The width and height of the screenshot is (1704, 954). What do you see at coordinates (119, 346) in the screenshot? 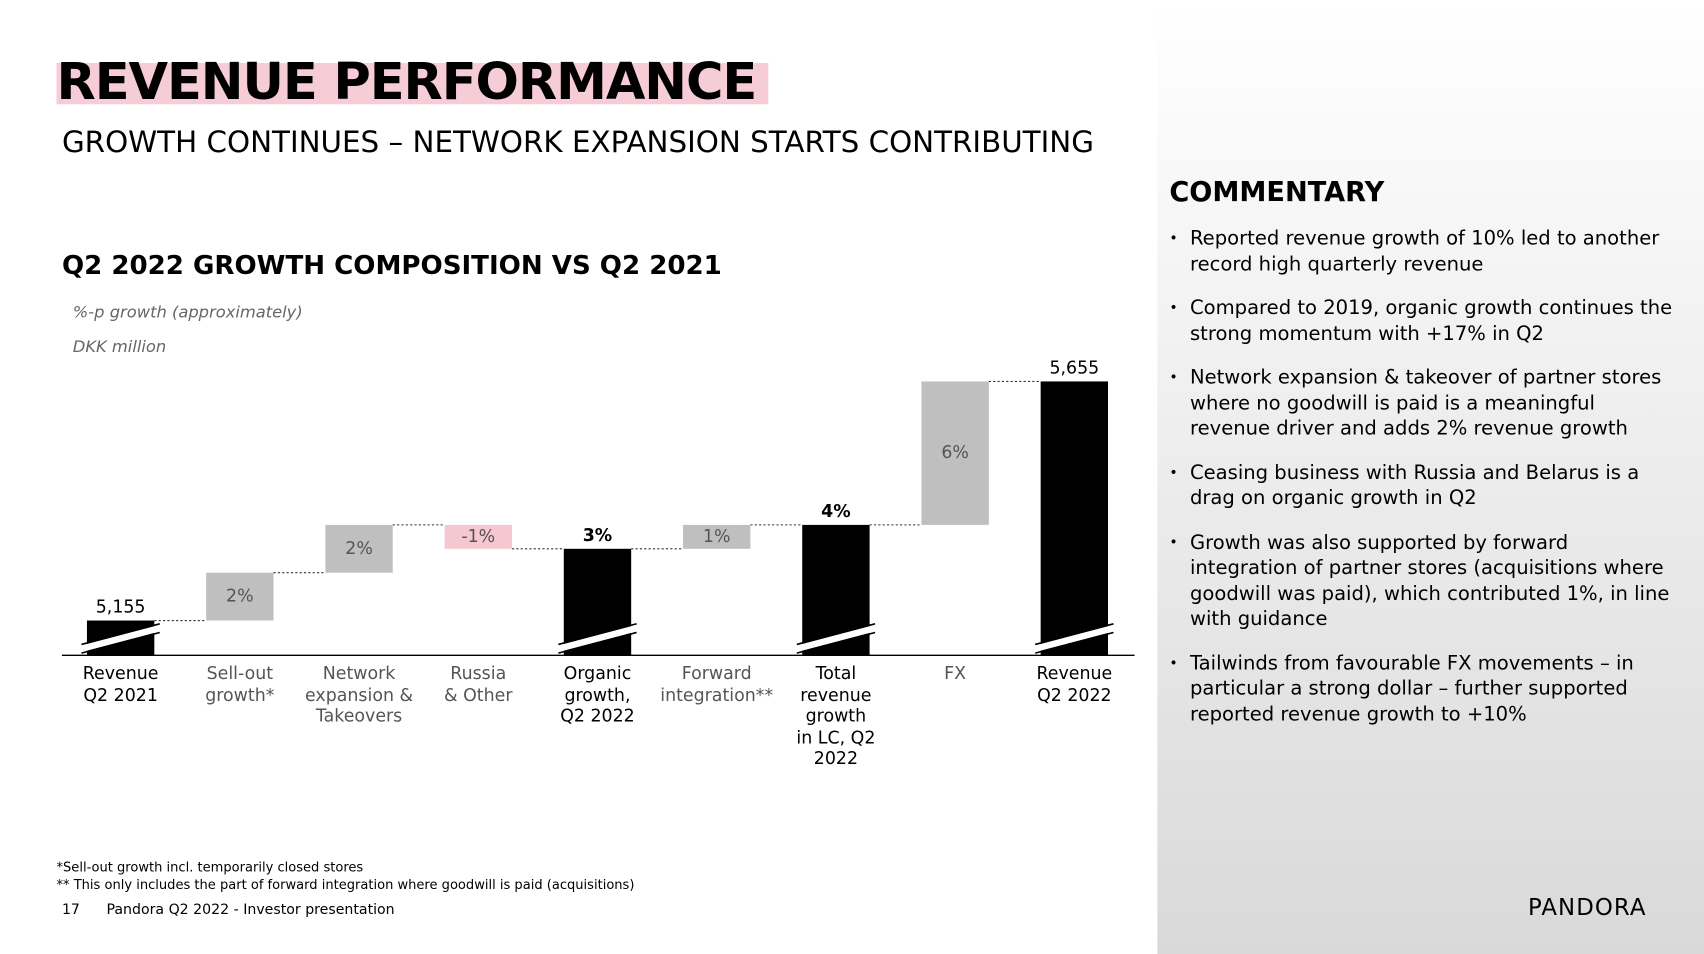
I see `chart-subtitle: DKK million` at bounding box center [119, 346].